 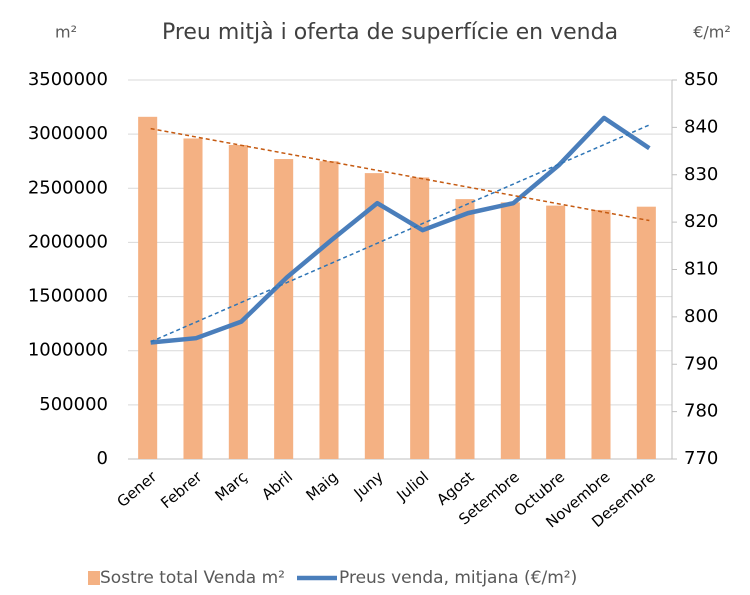 What do you see at coordinates (321, 486) in the screenshot?
I see `x-tick-label: Maig` at bounding box center [321, 486].